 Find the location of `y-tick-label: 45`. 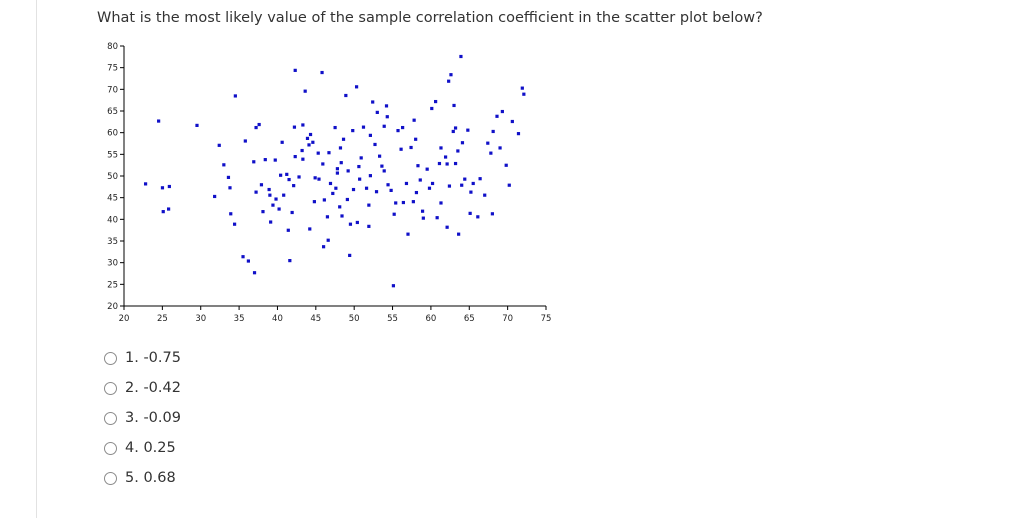

y-tick-label: 45 is located at coordinates (112, 199).